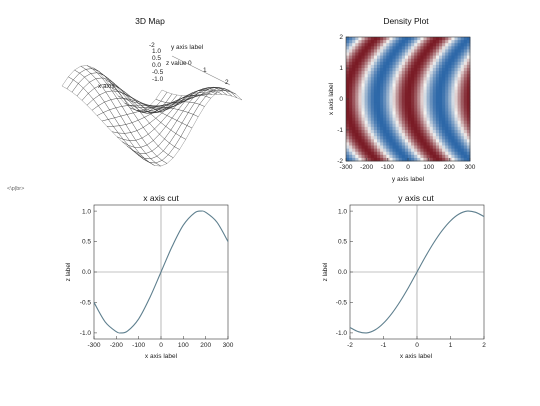 This screenshot has width=540, height=406. Describe the element at coordinates (15, 189) in the screenshot. I see `marker-text: <\p|br>` at that location.